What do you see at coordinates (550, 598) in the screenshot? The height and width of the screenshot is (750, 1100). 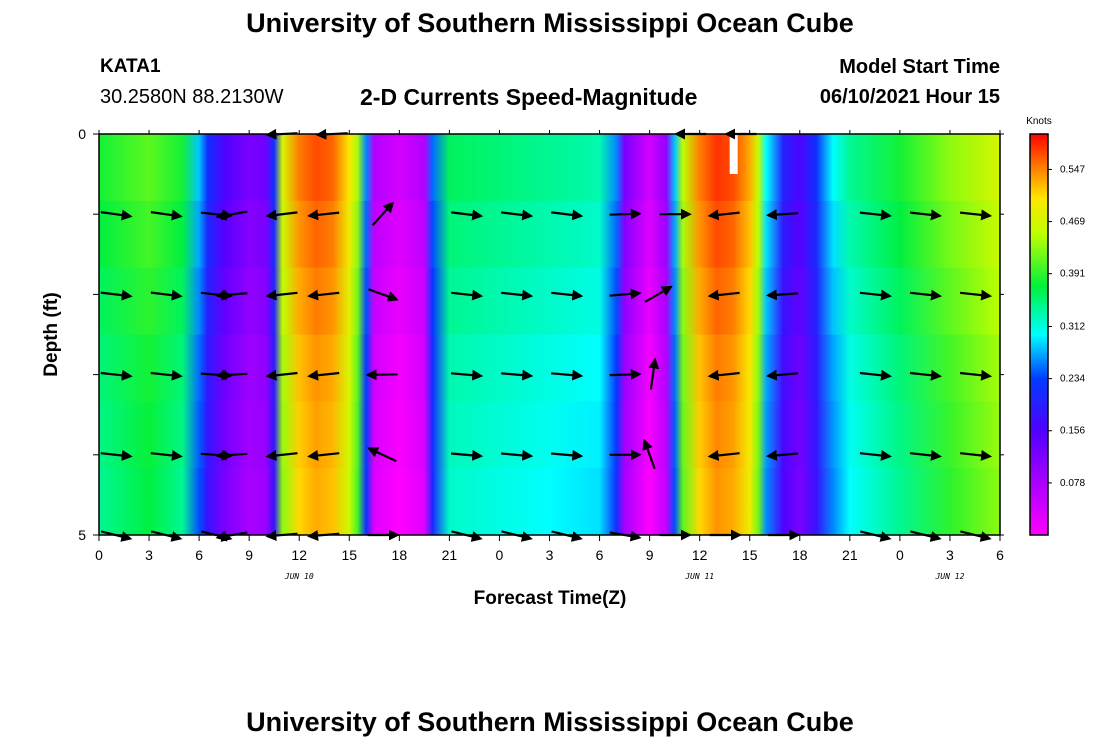 I see `x-axis-title: Forecast Time(Z)` at bounding box center [550, 598].